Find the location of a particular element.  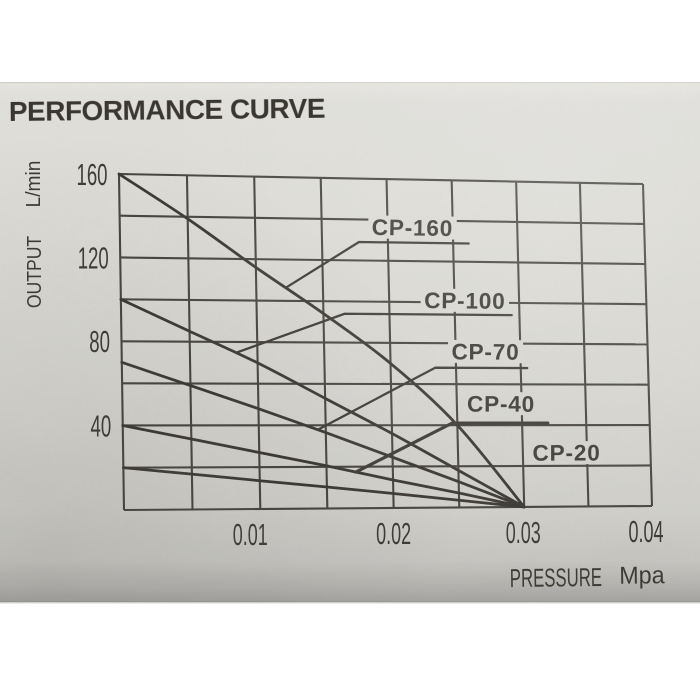

paper-bottom-edge is located at coordinates (350, 602).